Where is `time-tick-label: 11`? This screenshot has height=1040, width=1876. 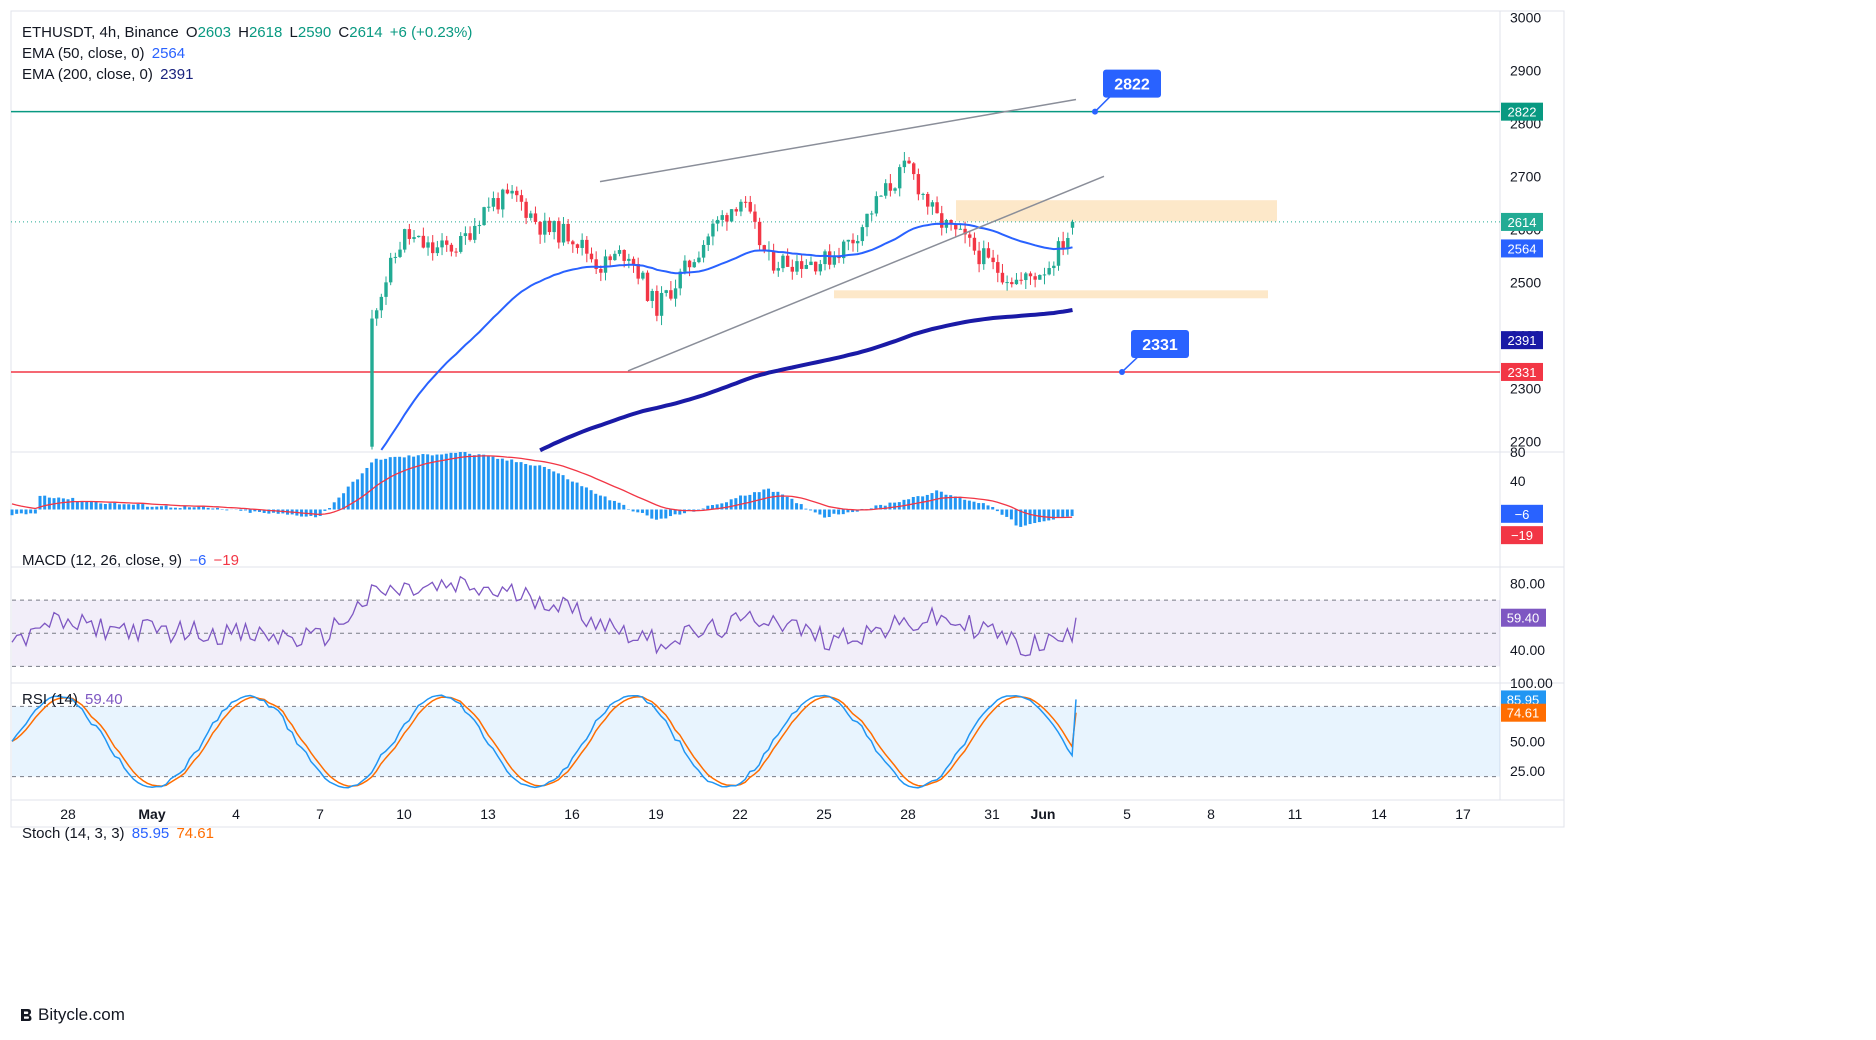
time-tick-label: 11 is located at coordinates (1295, 814).